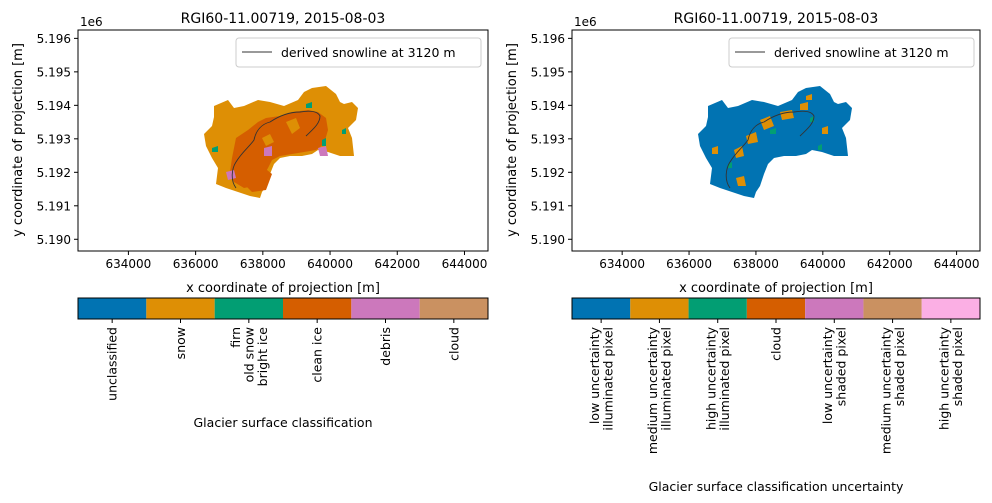 The height and width of the screenshot is (503, 992). I want to click on colorbar-tick-label: unclassified, so click(112, 364).